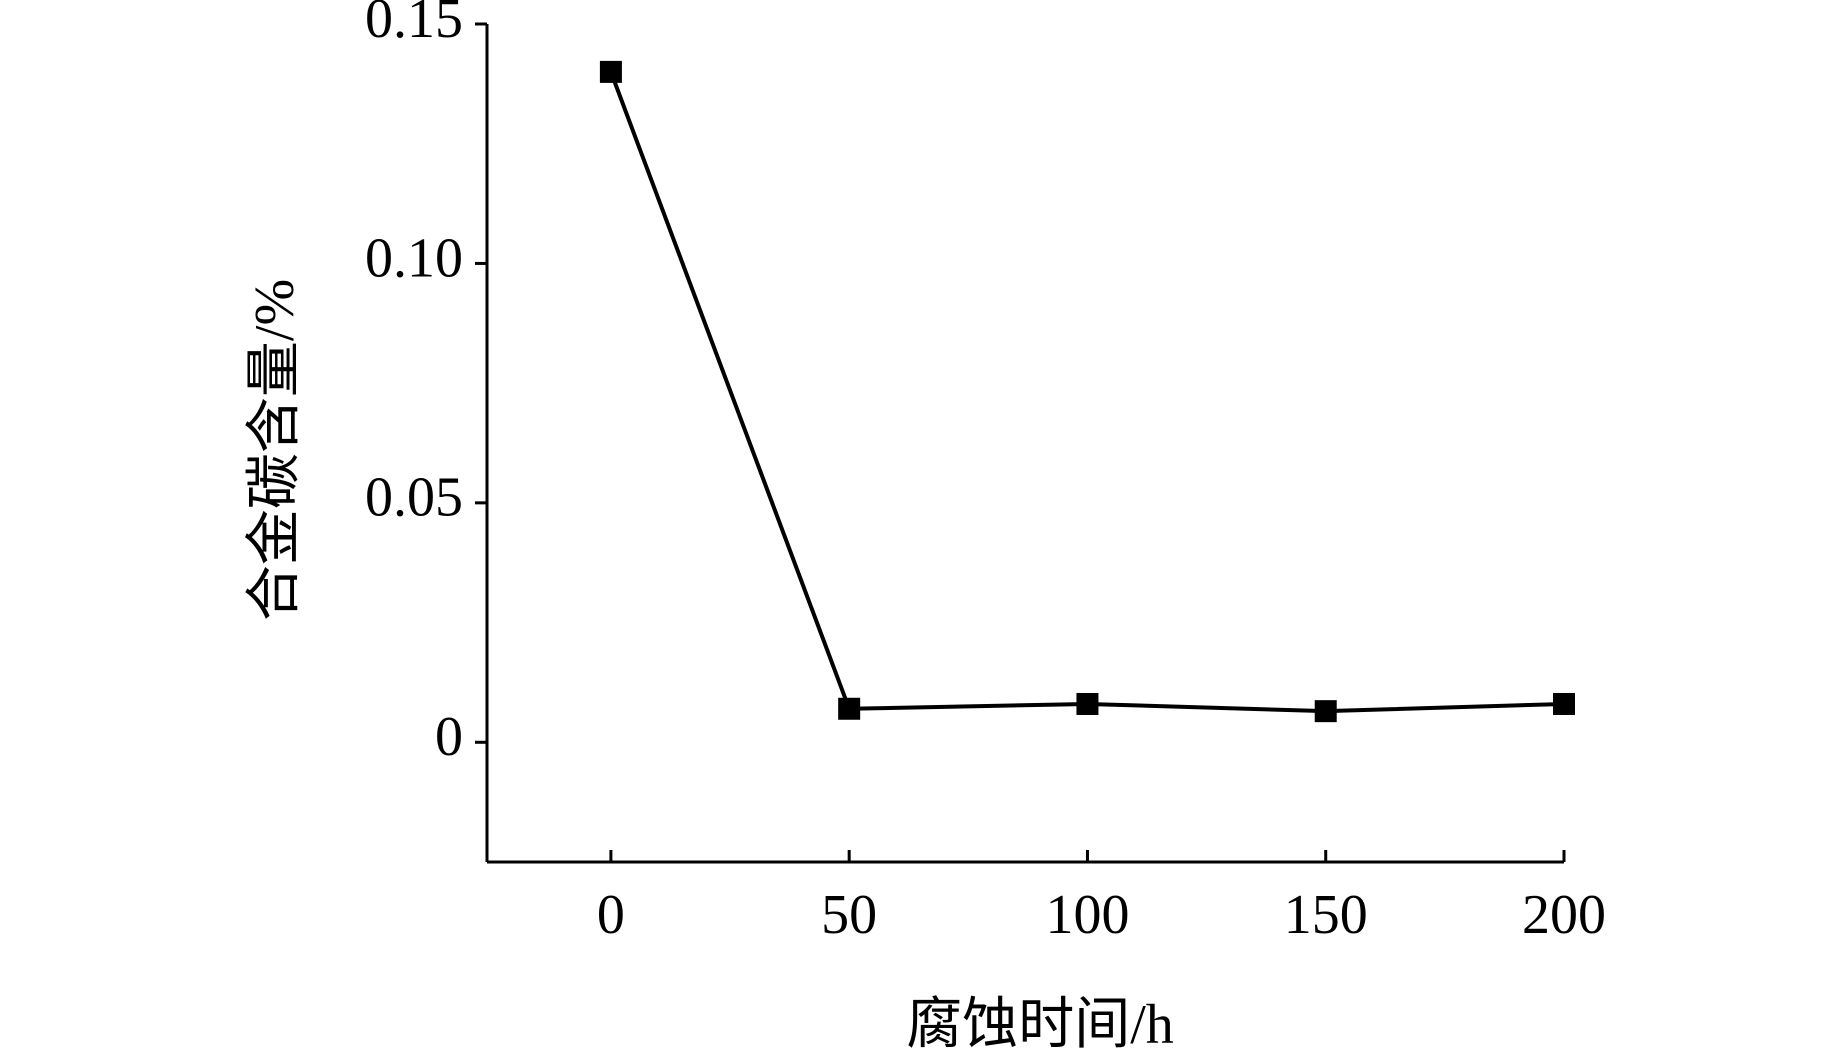 This screenshot has height=1063, width=1843. What do you see at coordinates (449, 737) in the screenshot?
I see `y-tick-label: 0` at bounding box center [449, 737].